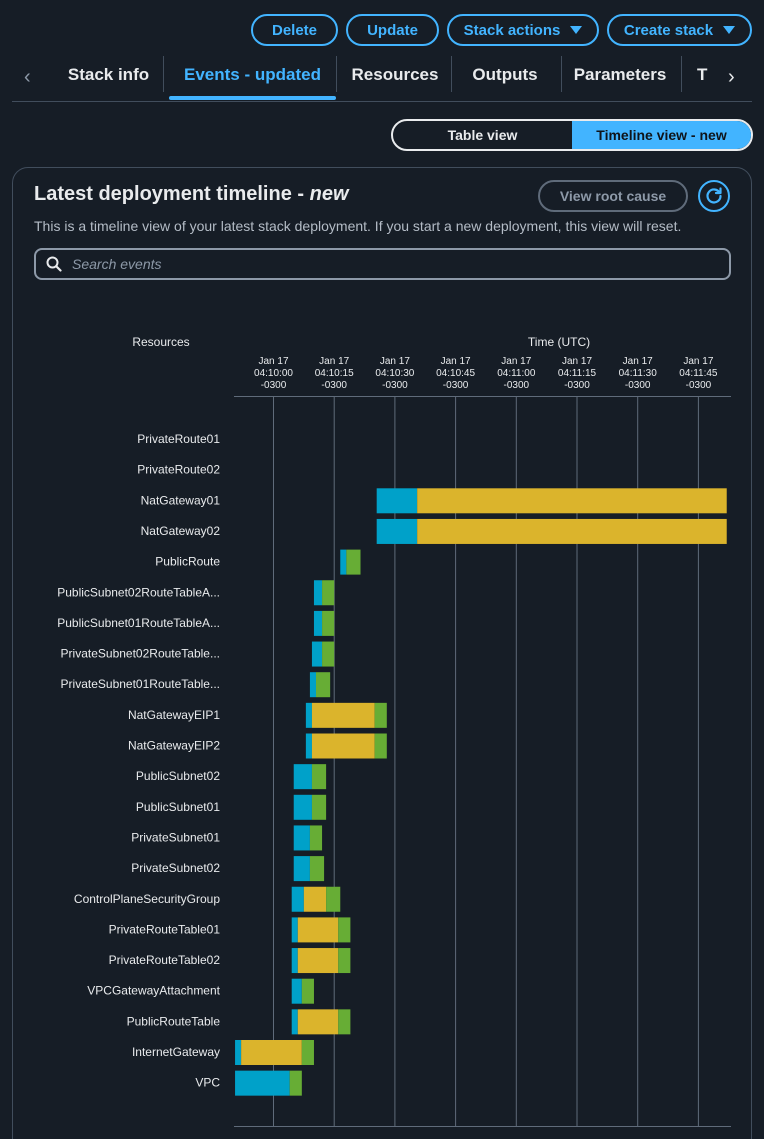  What do you see at coordinates (731, 77) in the screenshot?
I see `chevron-right-icon: ›` at bounding box center [731, 77].